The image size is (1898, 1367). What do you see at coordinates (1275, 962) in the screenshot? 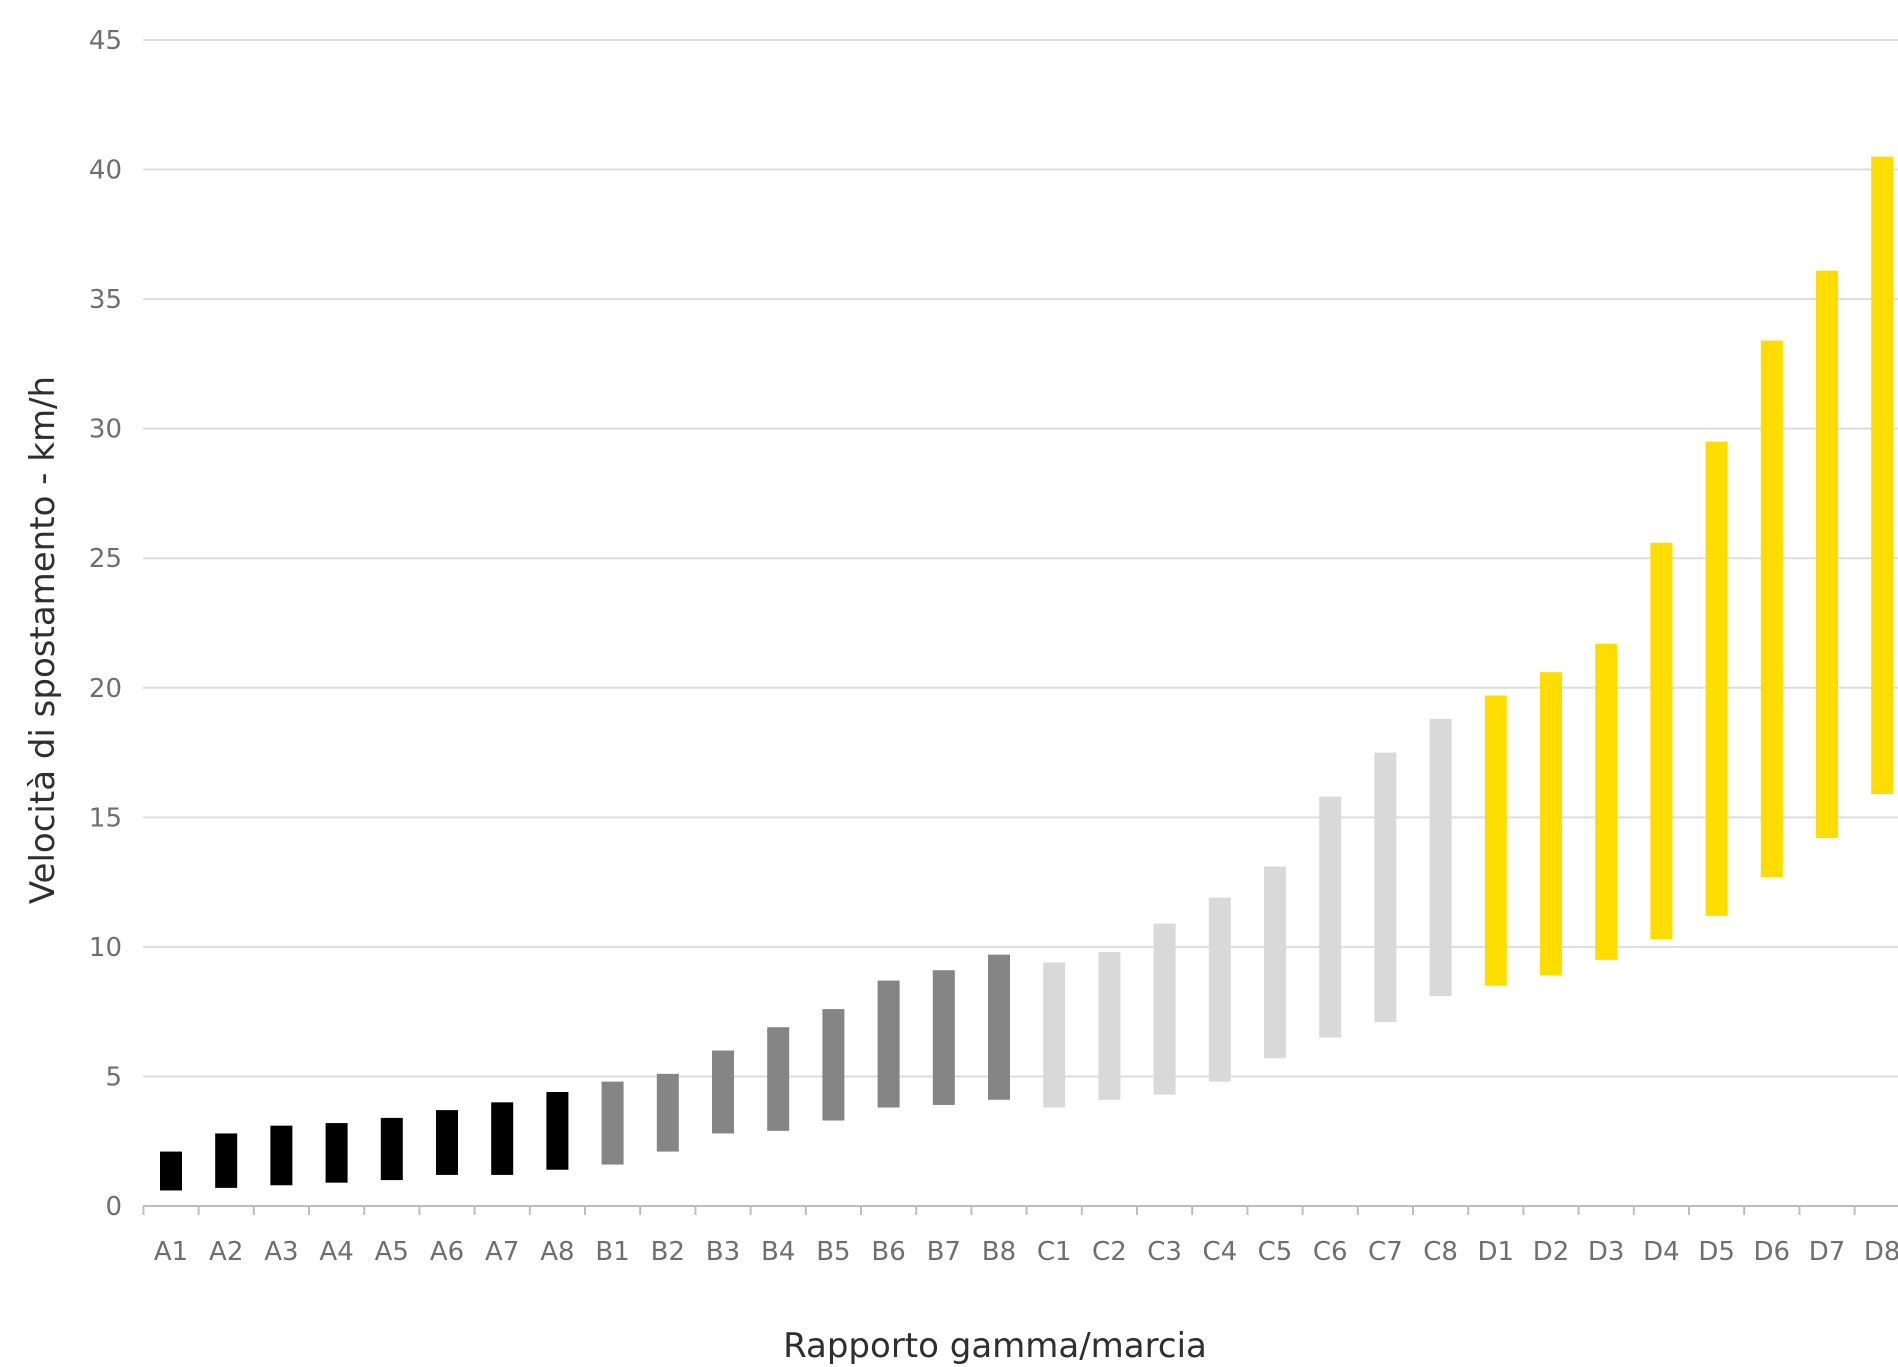
I see `bar-c5` at bounding box center [1275, 962].